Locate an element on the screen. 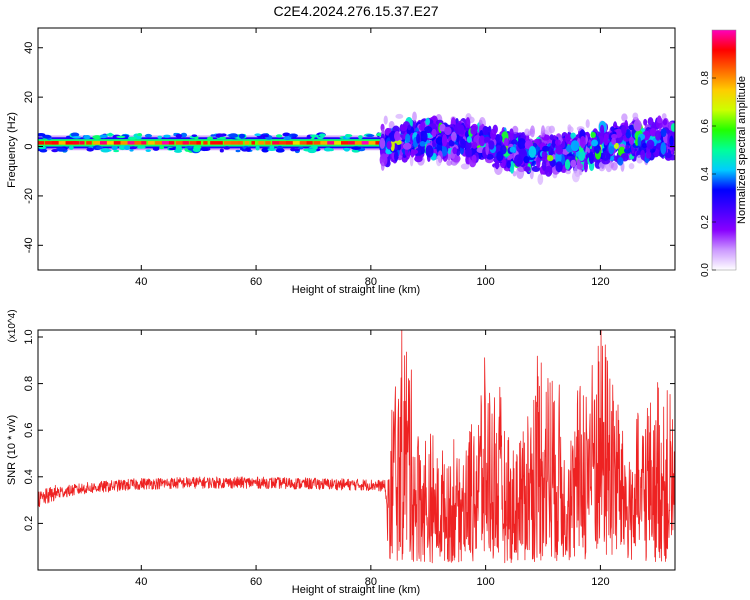 The image size is (750, 600). snr-xtick-label: 100 is located at coordinates (485, 582).